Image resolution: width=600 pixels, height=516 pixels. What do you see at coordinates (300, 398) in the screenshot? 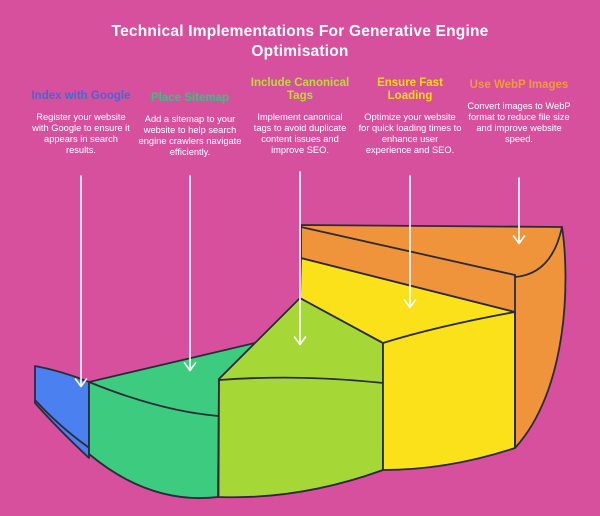
I see `pie-slice-canonical-tags` at bounding box center [300, 398].